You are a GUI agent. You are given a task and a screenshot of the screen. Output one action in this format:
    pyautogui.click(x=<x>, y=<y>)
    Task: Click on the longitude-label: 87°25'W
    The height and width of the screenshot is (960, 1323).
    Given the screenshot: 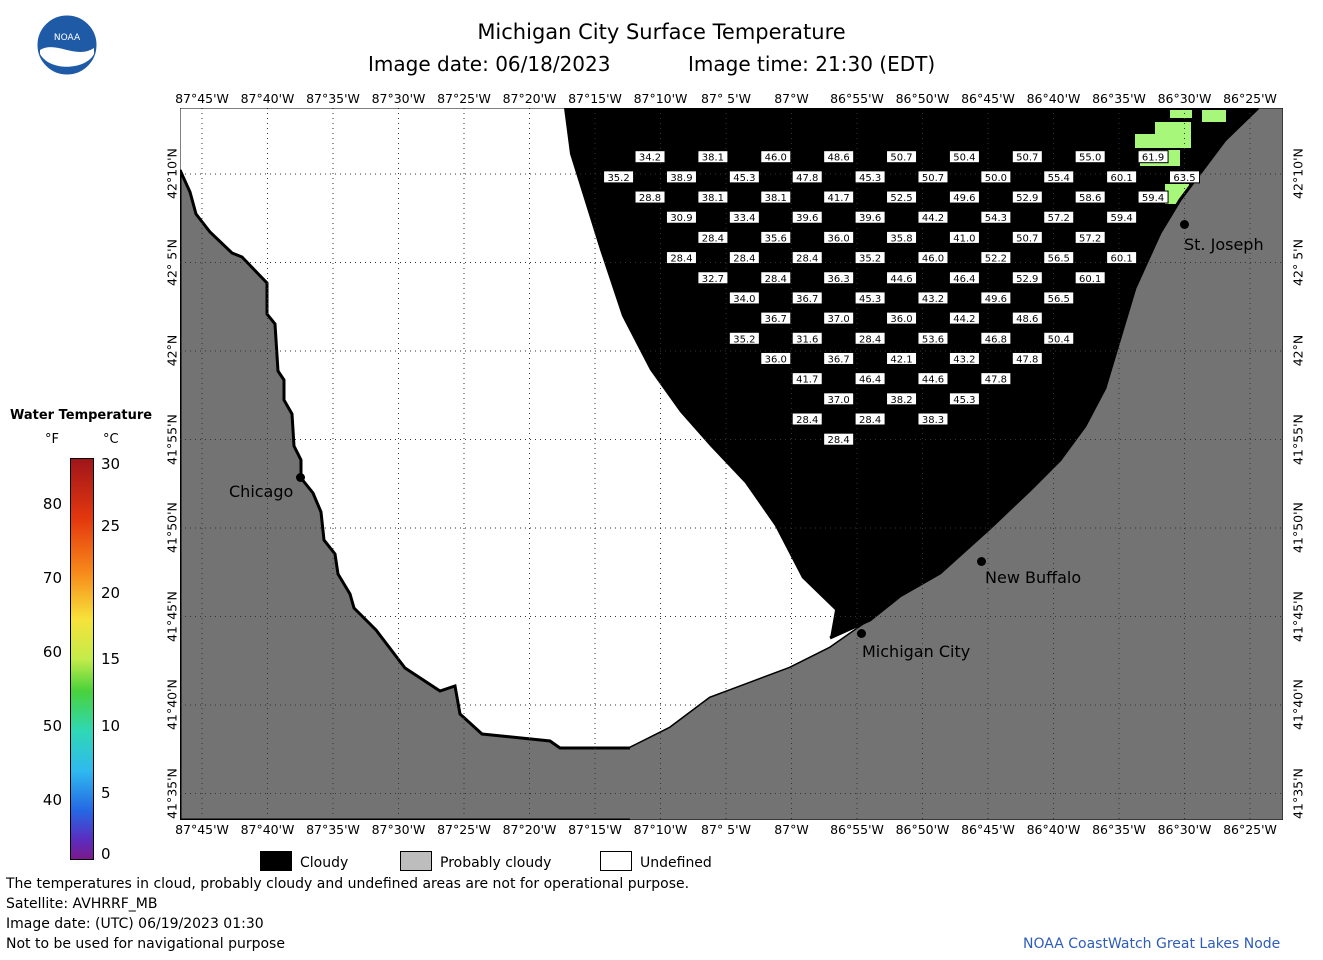 What is the action you would take?
    pyautogui.click(x=464, y=829)
    